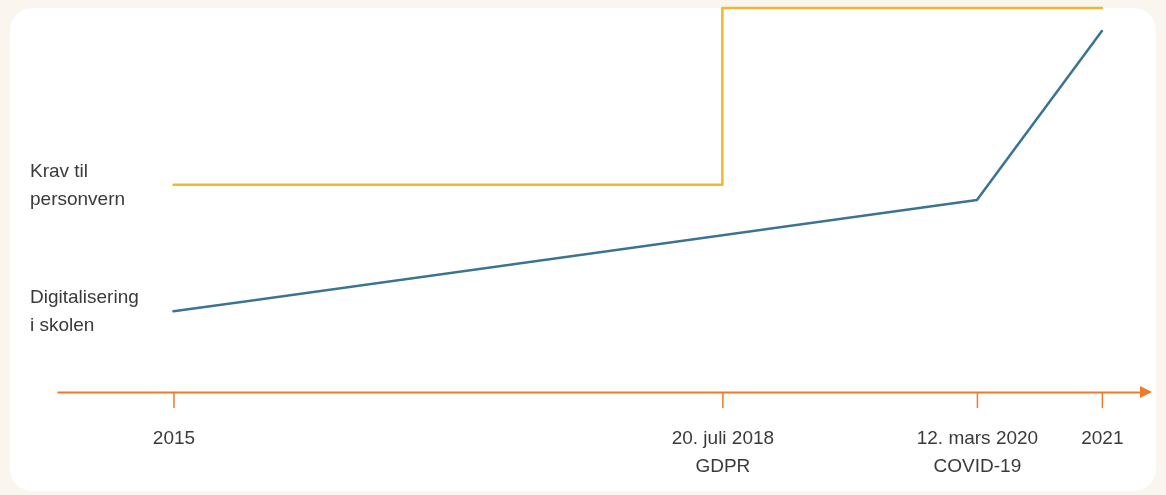 Image resolution: width=1166 pixels, height=495 pixels. Describe the element at coordinates (977, 451) in the screenshot. I see `x-tick-label: 12. mars 2020 COVID-19` at that location.